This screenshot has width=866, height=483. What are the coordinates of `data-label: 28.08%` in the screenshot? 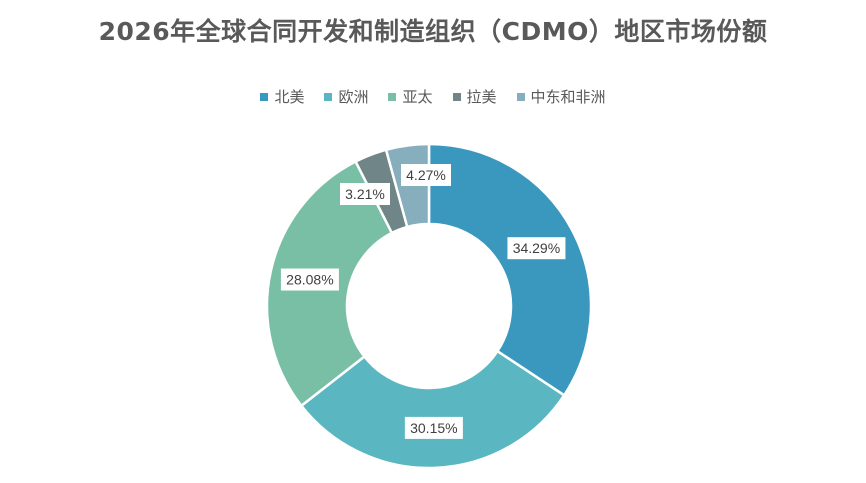 It's located at (309, 280).